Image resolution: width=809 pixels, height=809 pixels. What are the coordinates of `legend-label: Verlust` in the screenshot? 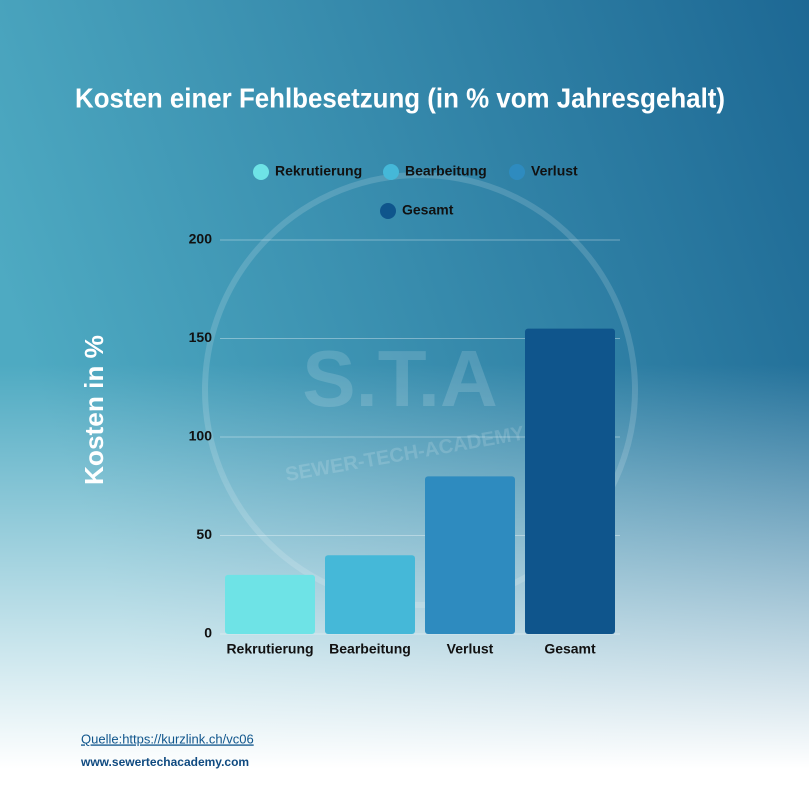 It's located at (554, 171).